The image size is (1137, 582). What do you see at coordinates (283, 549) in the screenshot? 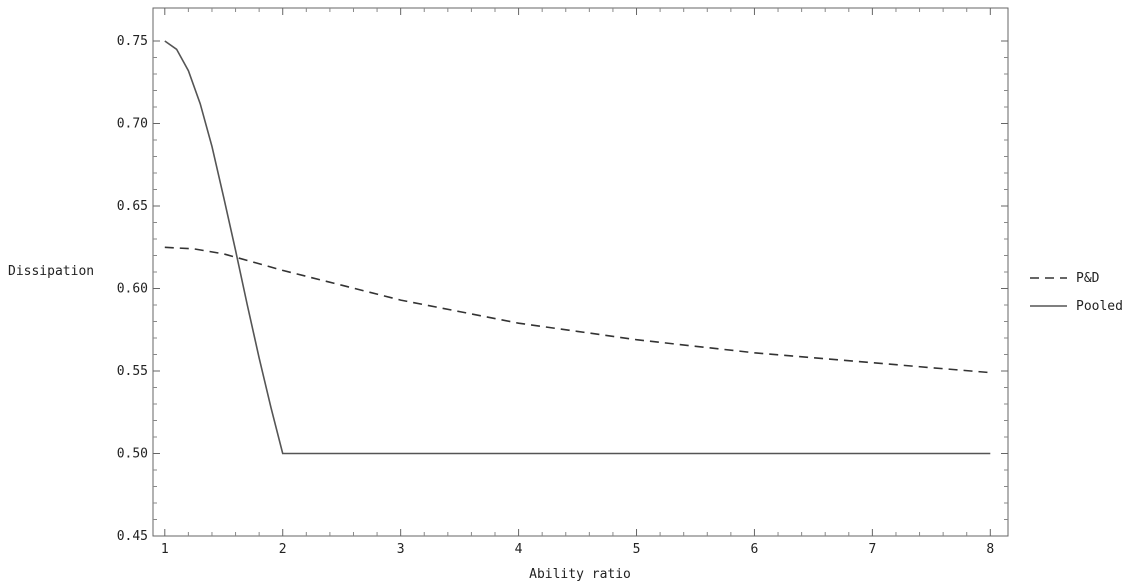
I see `x-tick-label: 2` at bounding box center [283, 549].